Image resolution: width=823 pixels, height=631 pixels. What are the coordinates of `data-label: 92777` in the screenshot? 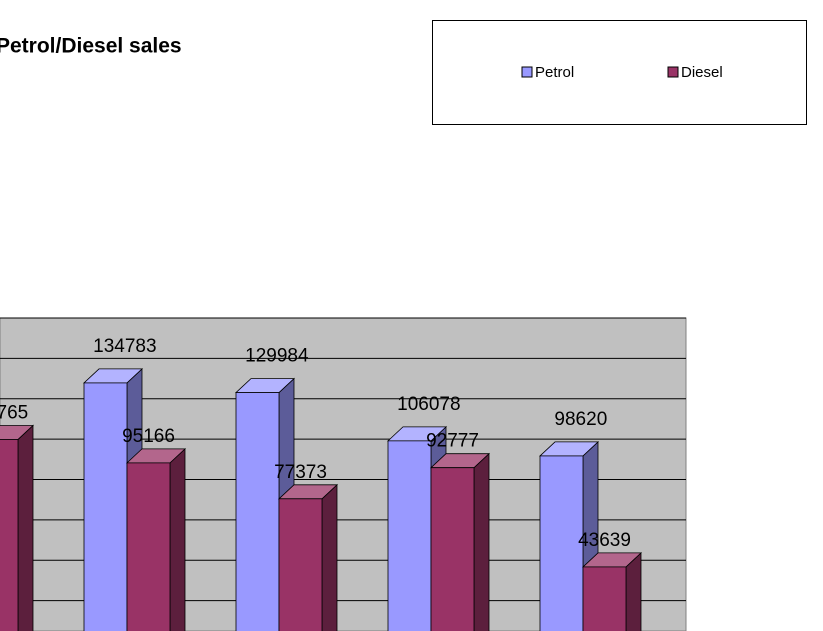 It's located at (452, 441).